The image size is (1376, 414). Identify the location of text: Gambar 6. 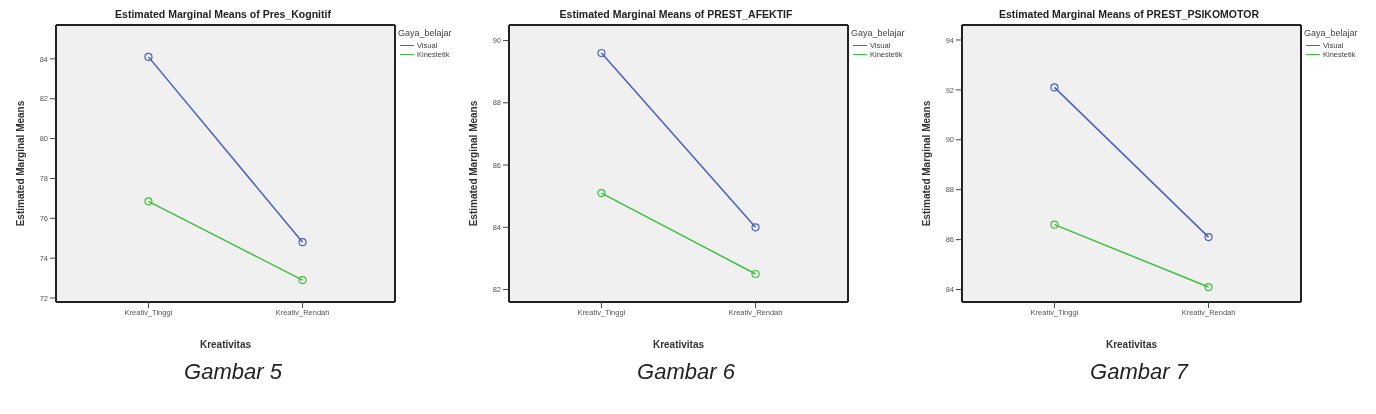
(686, 371).